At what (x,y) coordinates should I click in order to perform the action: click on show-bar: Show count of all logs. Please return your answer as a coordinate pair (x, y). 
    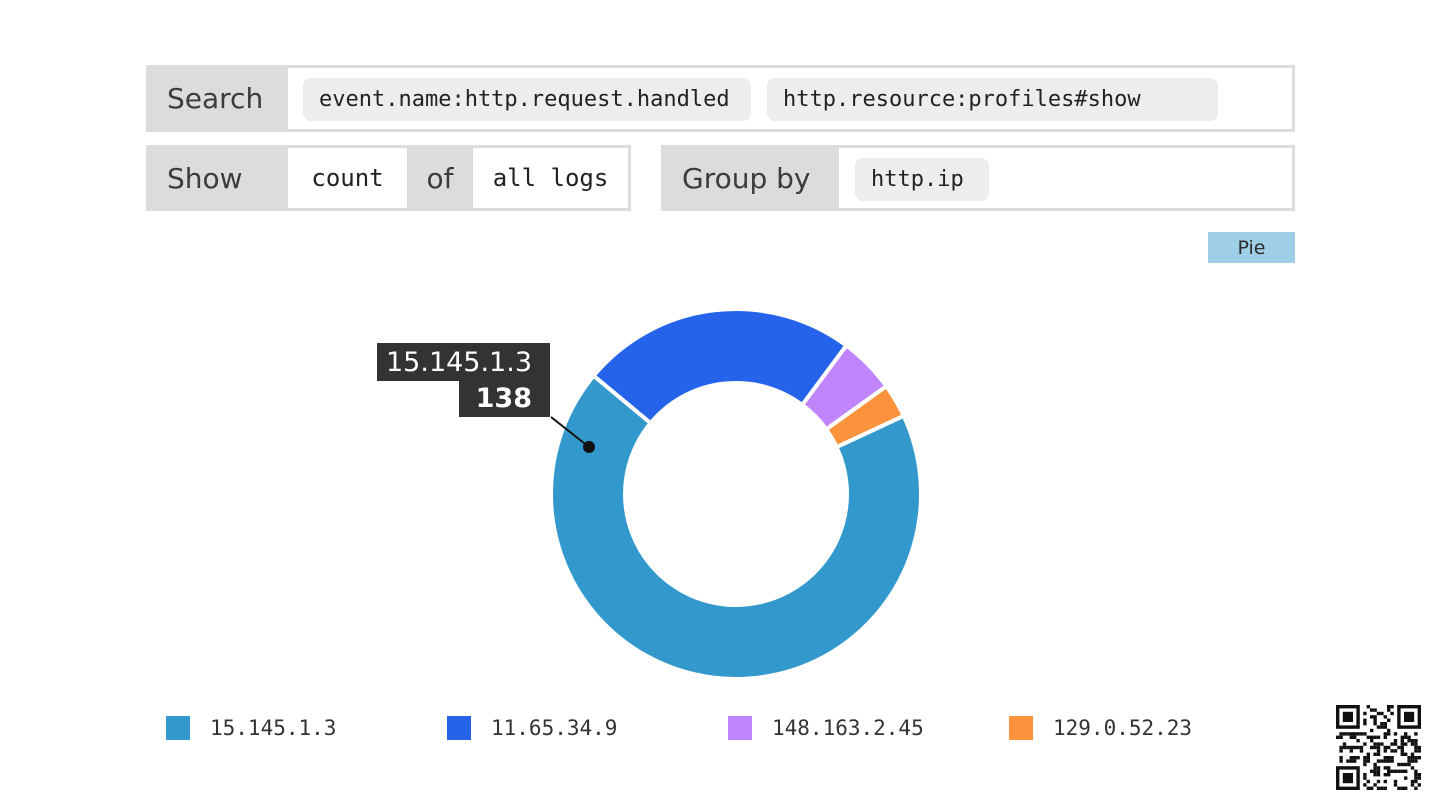
    Looking at the image, I should click on (388, 178).